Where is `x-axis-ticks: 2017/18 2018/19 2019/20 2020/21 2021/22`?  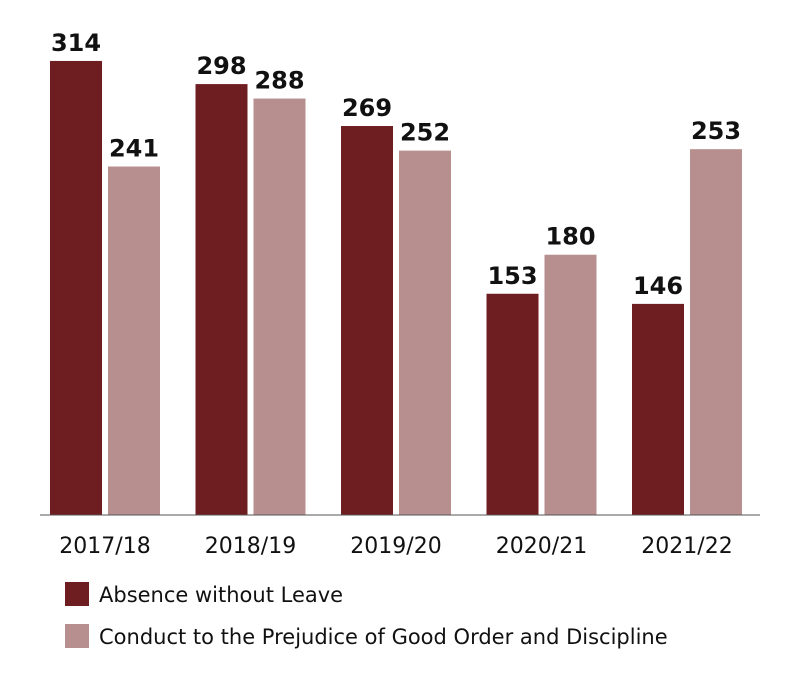
x-axis-ticks: 2017/18 2018/19 2019/20 2020/21 2021/22 is located at coordinates (395, 546).